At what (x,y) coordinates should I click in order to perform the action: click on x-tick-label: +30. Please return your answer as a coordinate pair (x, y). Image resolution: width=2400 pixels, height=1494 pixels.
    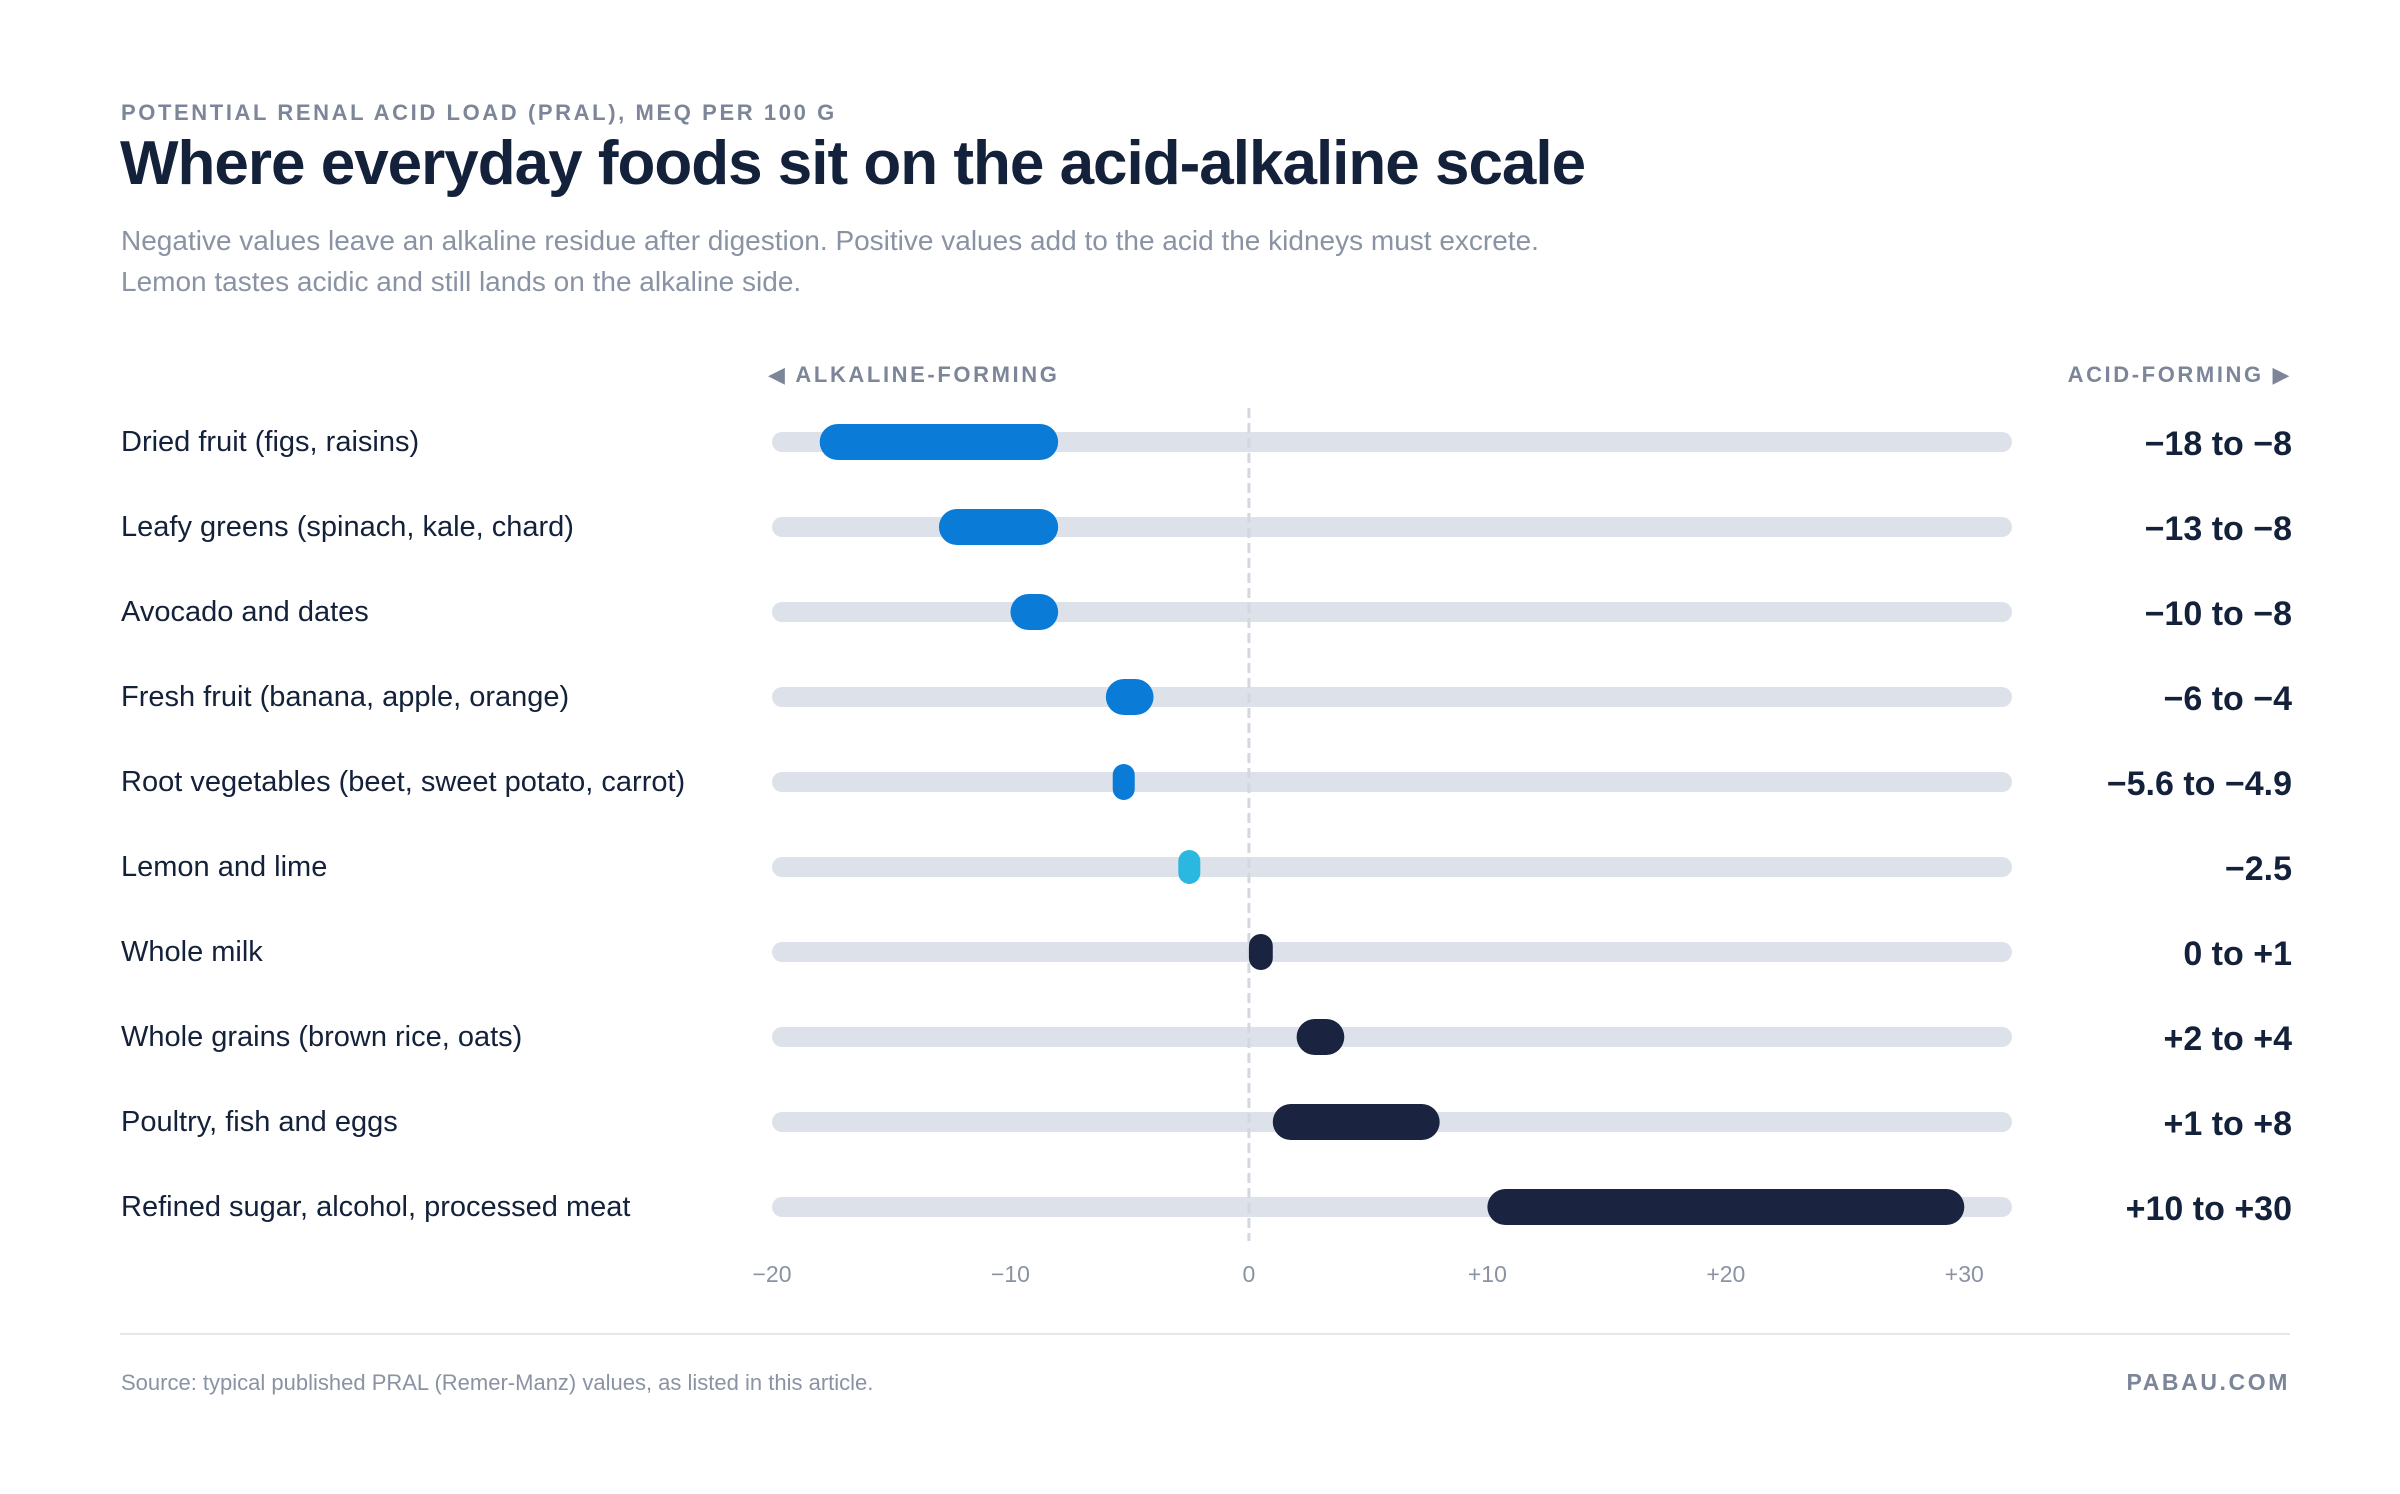
    Looking at the image, I should click on (1964, 1274).